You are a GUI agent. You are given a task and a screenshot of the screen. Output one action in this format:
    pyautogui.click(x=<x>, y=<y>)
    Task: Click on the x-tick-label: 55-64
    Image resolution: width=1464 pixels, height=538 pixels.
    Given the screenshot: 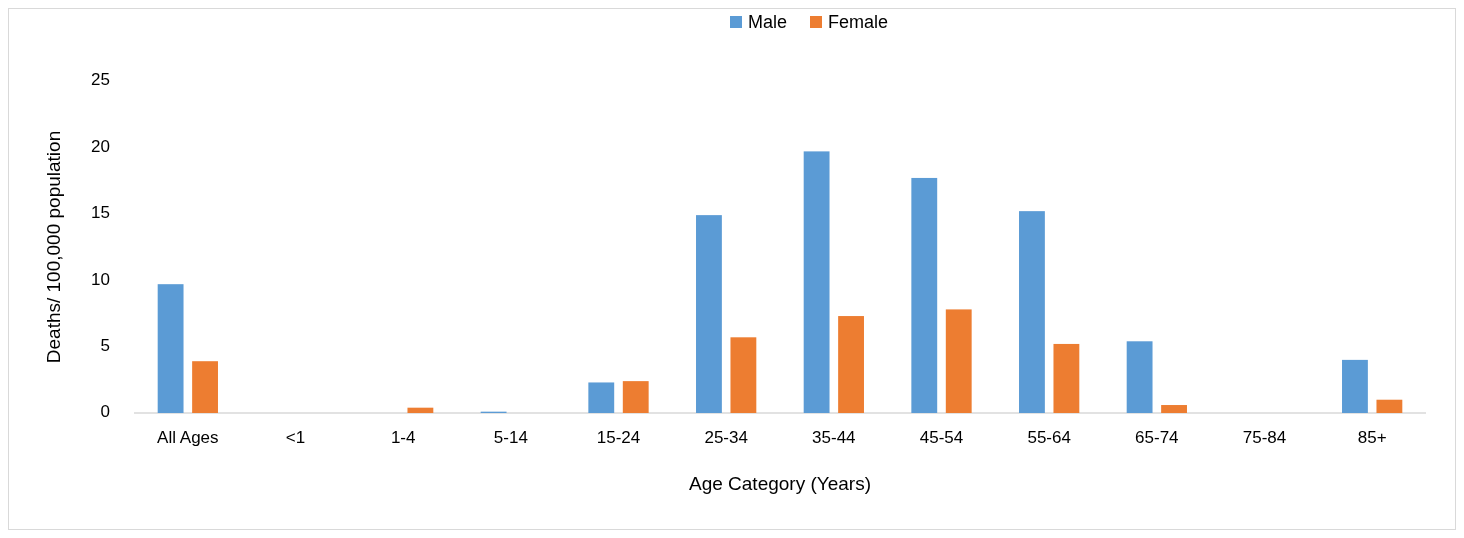 What is the action you would take?
    pyautogui.click(x=1049, y=437)
    